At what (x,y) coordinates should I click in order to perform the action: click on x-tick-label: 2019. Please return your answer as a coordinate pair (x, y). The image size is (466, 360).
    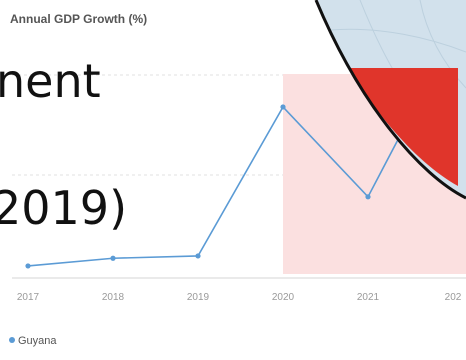
    Looking at the image, I should click on (198, 297).